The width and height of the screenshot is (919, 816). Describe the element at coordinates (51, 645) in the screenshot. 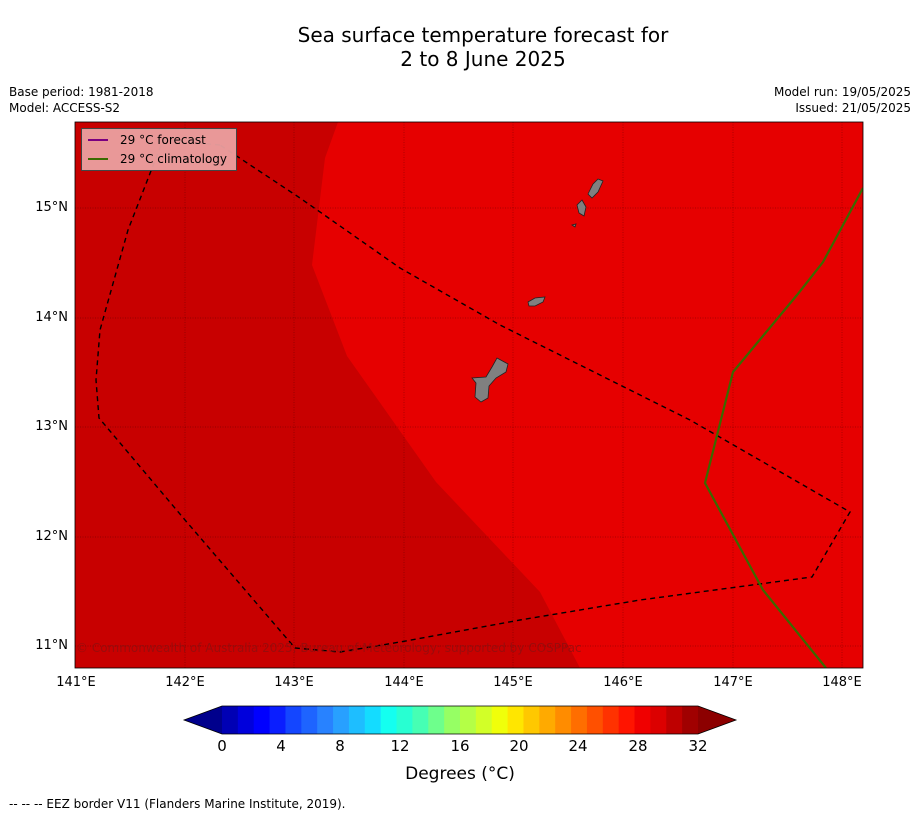

I see `lat-label-11n: 11°N` at that location.